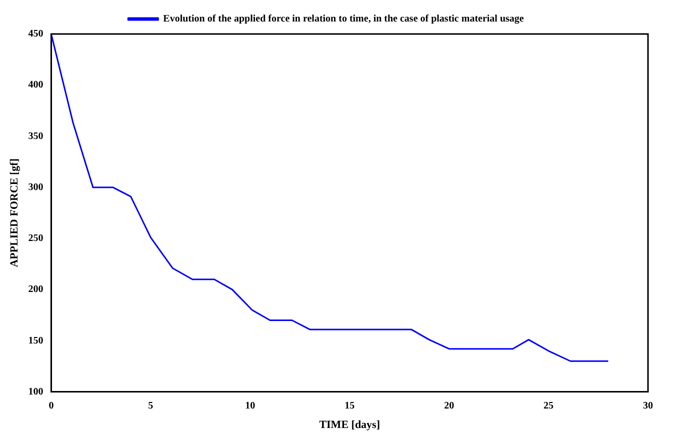 This screenshot has width=688, height=438. What do you see at coordinates (151, 406) in the screenshot?
I see `x-tick-label: 5` at bounding box center [151, 406].